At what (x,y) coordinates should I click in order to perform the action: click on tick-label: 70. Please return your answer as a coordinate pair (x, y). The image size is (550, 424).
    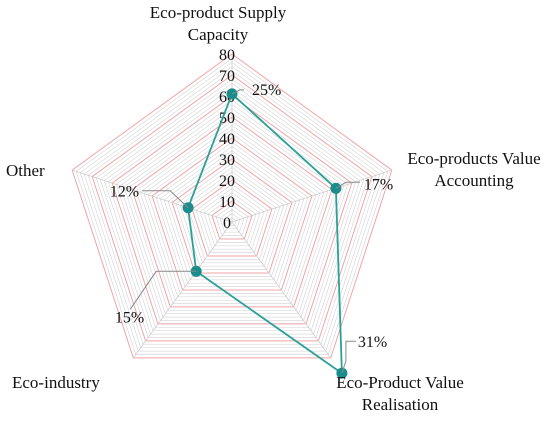
    Looking at the image, I should click on (227, 76).